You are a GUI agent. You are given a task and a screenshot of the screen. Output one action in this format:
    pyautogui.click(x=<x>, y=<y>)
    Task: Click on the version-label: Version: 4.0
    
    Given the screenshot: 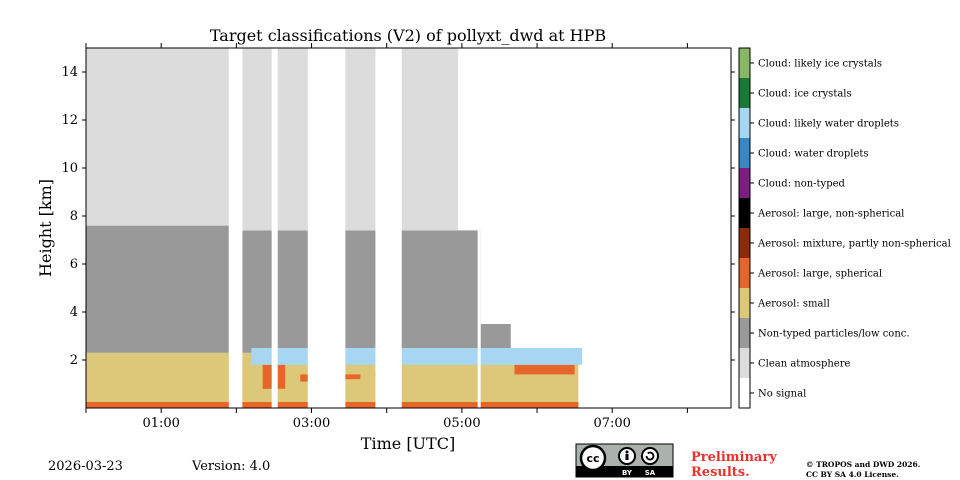 What is the action you would take?
    pyautogui.click(x=230, y=466)
    